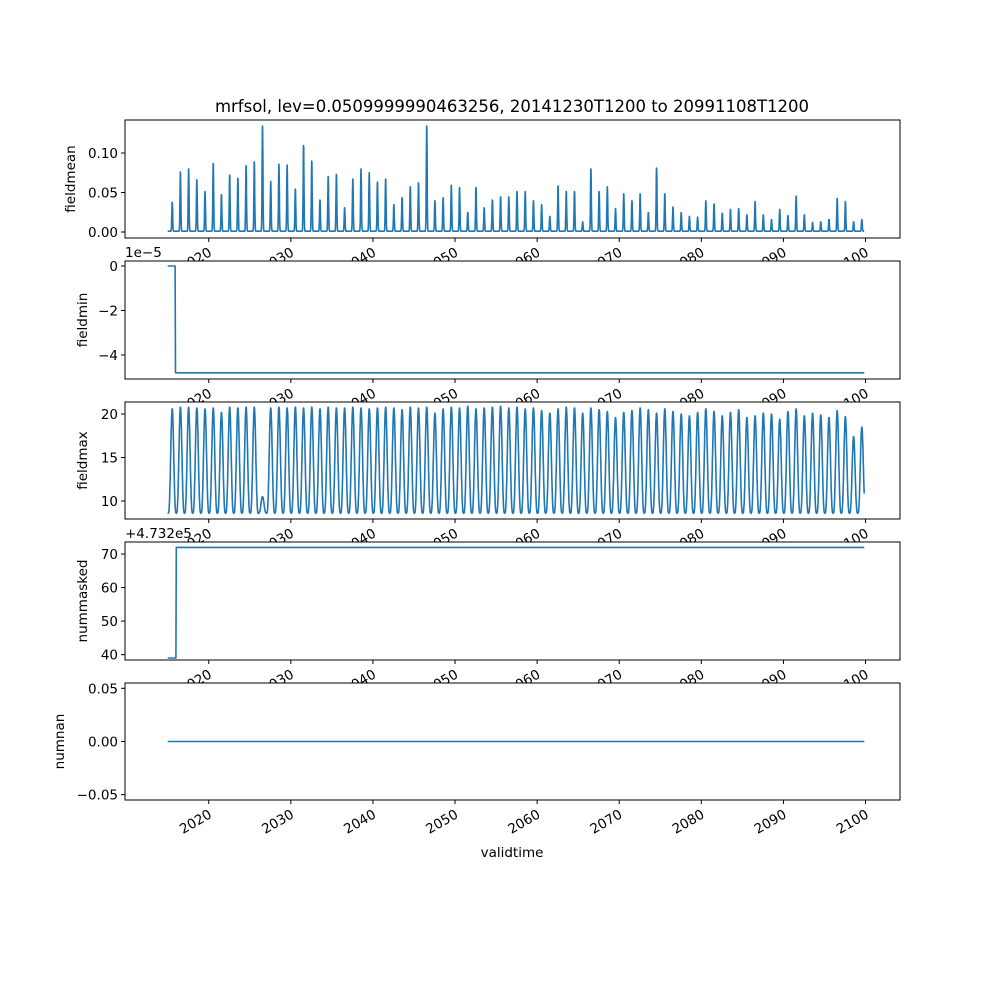 Image resolution: width=1000 pixels, height=1000 pixels. I want to click on y-tick-label: −0.05, so click(97, 796).